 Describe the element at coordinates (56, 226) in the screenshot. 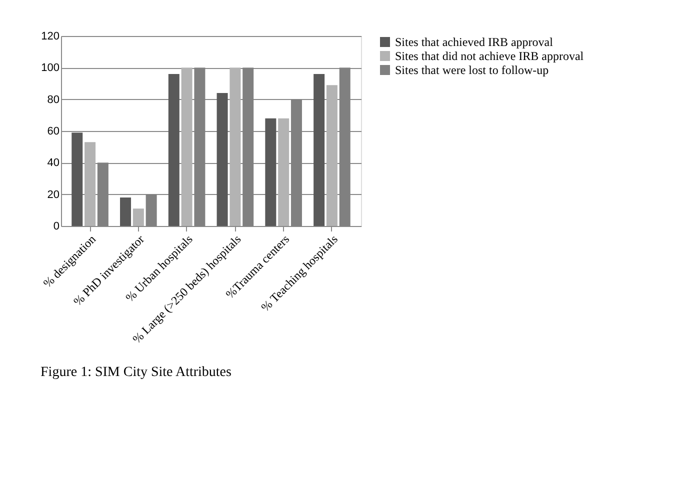

I see `y-tick-label: 0` at that location.